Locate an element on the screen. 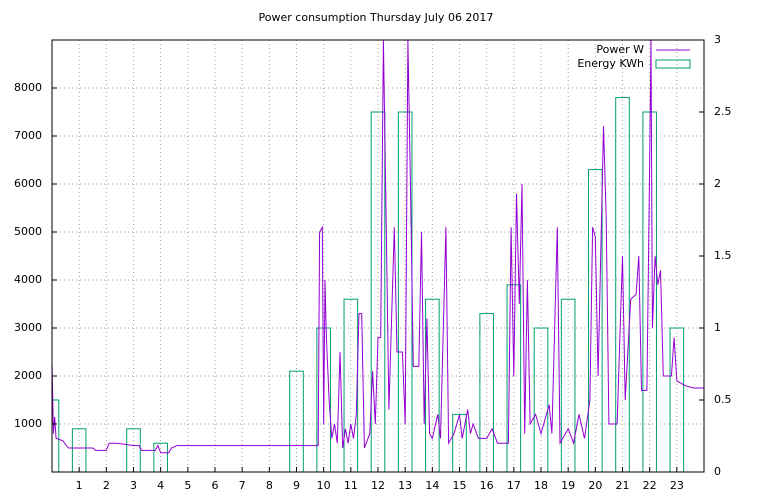 The width and height of the screenshot is (768, 500). y2-tick-label: 0.5 is located at coordinates (723, 399).